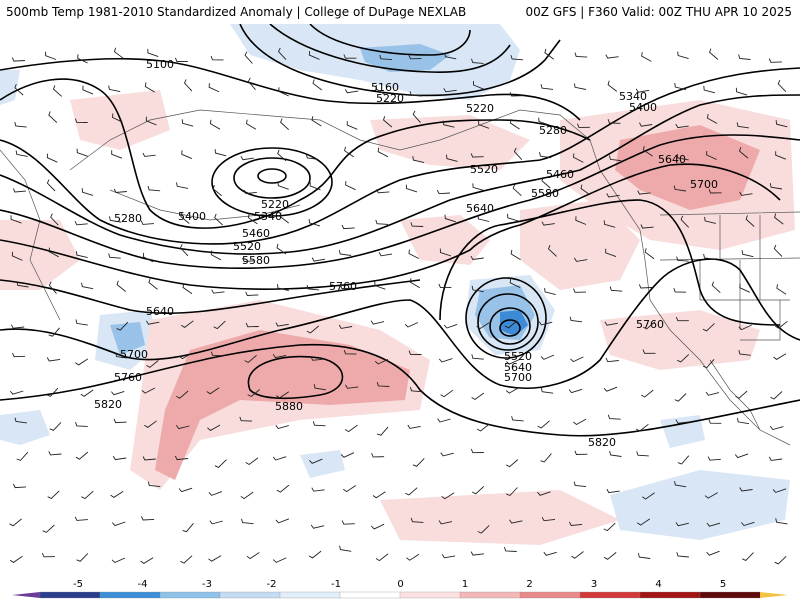 The image size is (800, 600). I want to click on closed-low-contour, so click(272, 178).